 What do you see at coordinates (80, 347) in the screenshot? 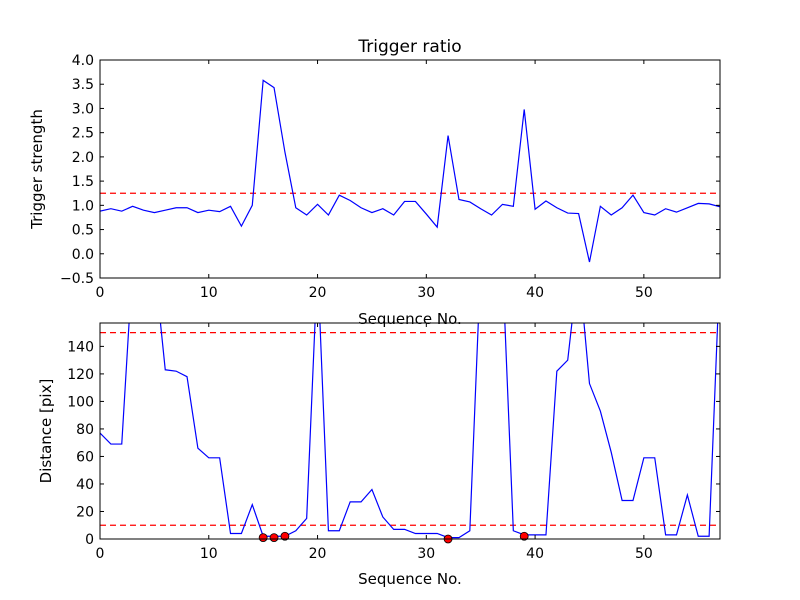
I see `y-tick-label: 140` at bounding box center [80, 347].